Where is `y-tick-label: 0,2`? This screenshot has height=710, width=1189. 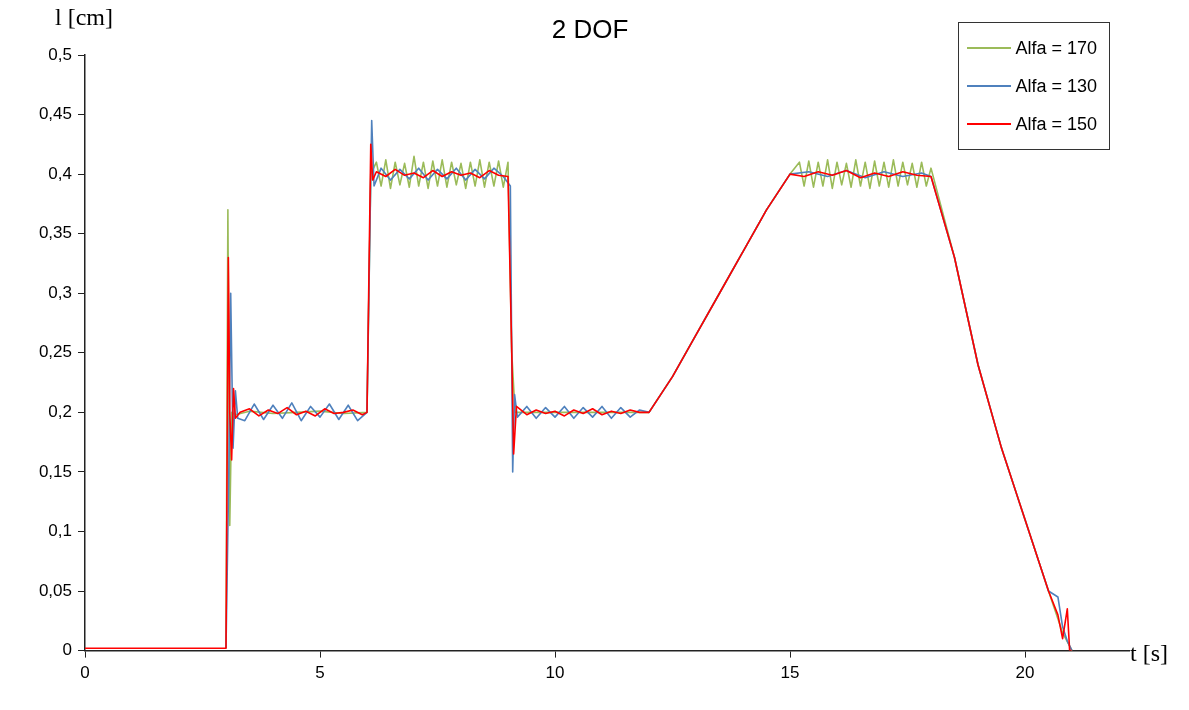
y-tick-label: 0,2 is located at coordinates (60, 412).